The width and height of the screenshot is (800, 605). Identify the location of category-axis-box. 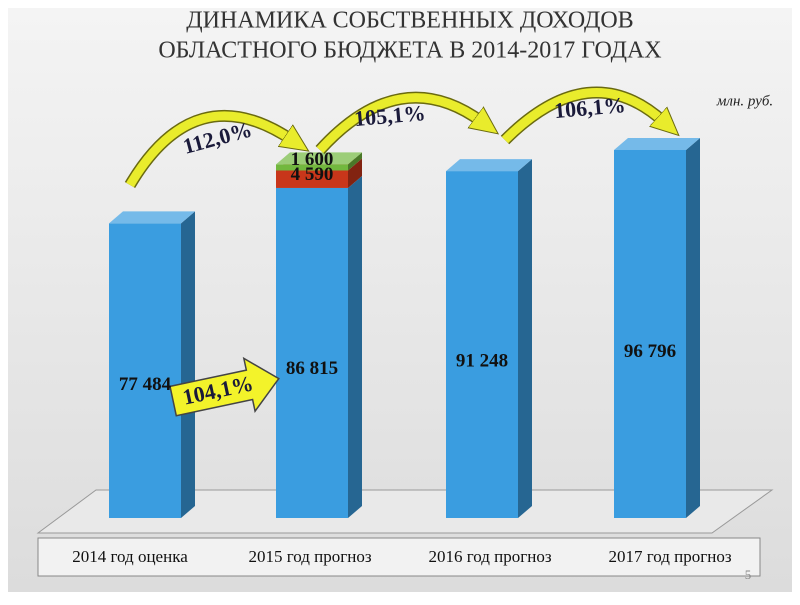
(399, 557).